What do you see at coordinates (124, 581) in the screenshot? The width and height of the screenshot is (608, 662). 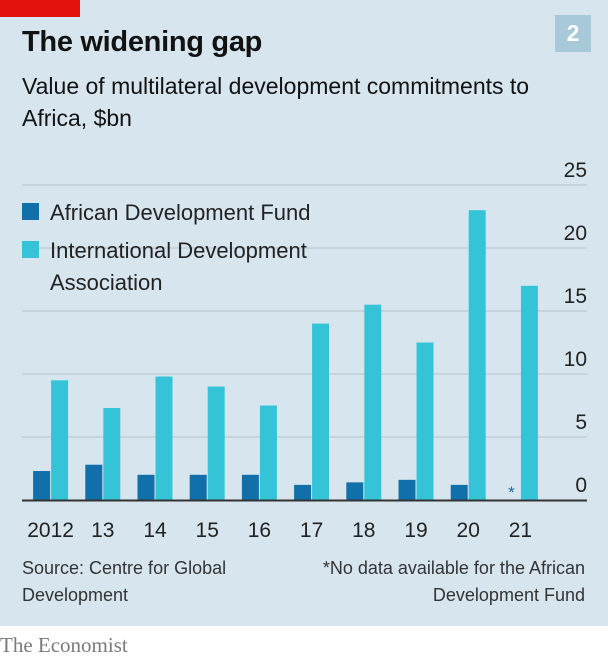 I see `source-note: Source: Centre for Global Development` at bounding box center [124, 581].